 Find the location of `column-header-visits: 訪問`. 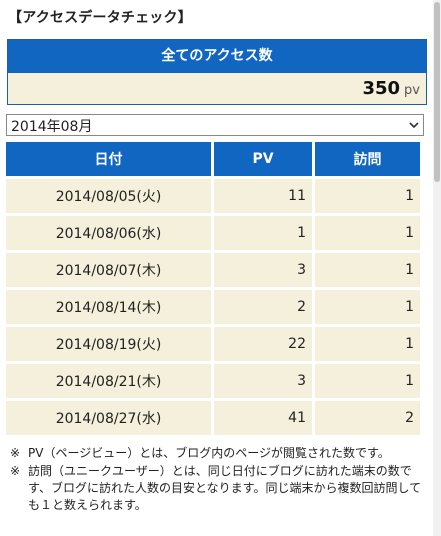

column-header-visits: 訪問 is located at coordinates (367, 159).